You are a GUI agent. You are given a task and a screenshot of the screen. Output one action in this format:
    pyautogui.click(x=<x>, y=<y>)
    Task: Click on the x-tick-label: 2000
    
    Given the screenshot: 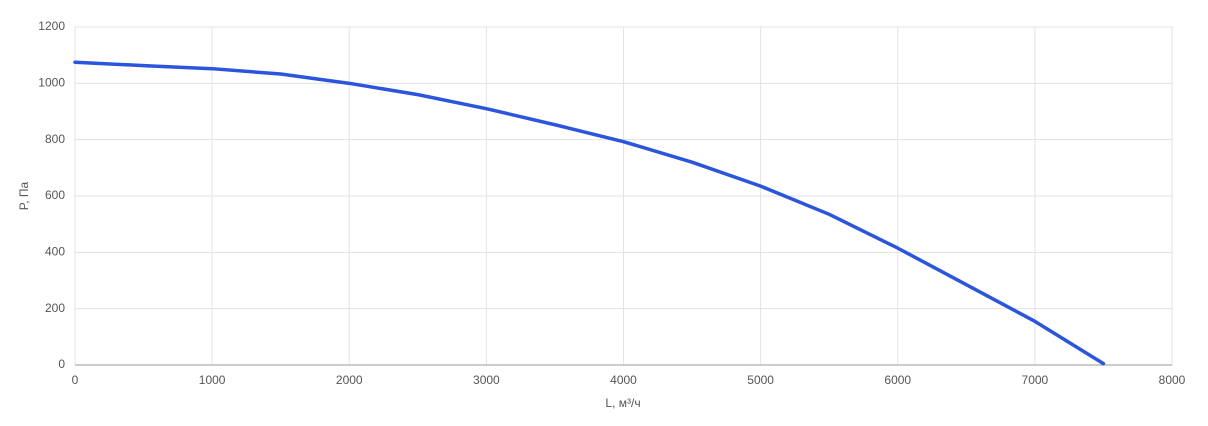 What is the action you would take?
    pyautogui.click(x=349, y=380)
    